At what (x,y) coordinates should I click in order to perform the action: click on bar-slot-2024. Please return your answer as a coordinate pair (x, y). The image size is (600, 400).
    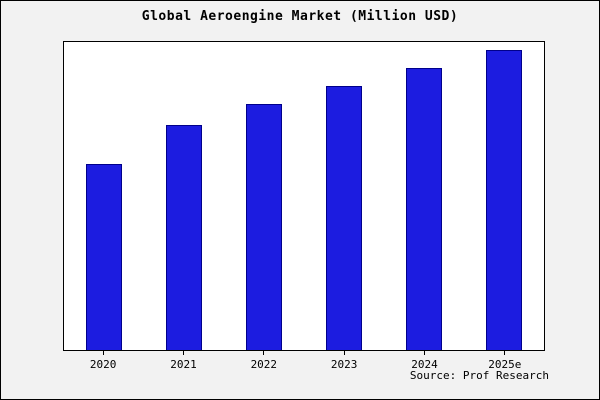
    Looking at the image, I should click on (424, 196).